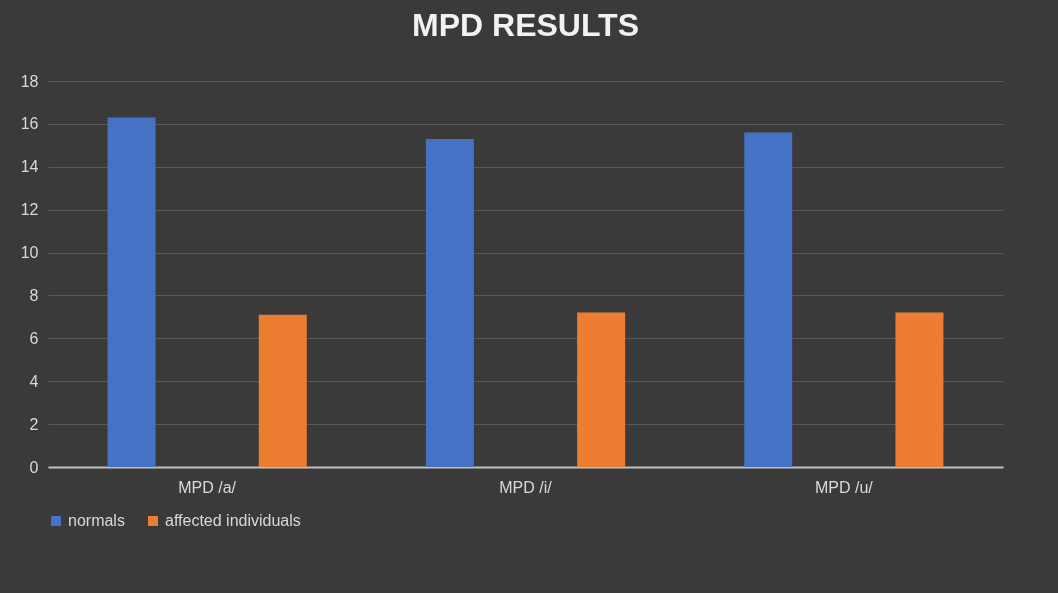 This screenshot has width=1058, height=593. I want to click on y-tick-label: 18, so click(29, 81).